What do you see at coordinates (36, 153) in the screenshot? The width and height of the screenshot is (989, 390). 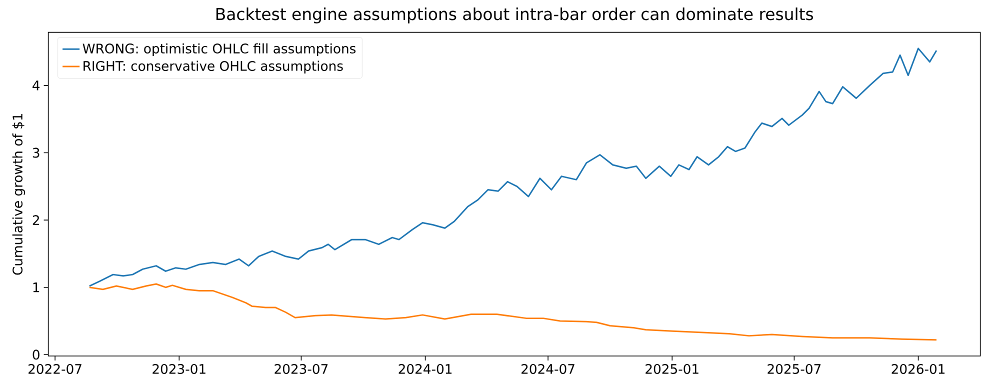 I see `y-tick-label: 3` at bounding box center [36, 153].